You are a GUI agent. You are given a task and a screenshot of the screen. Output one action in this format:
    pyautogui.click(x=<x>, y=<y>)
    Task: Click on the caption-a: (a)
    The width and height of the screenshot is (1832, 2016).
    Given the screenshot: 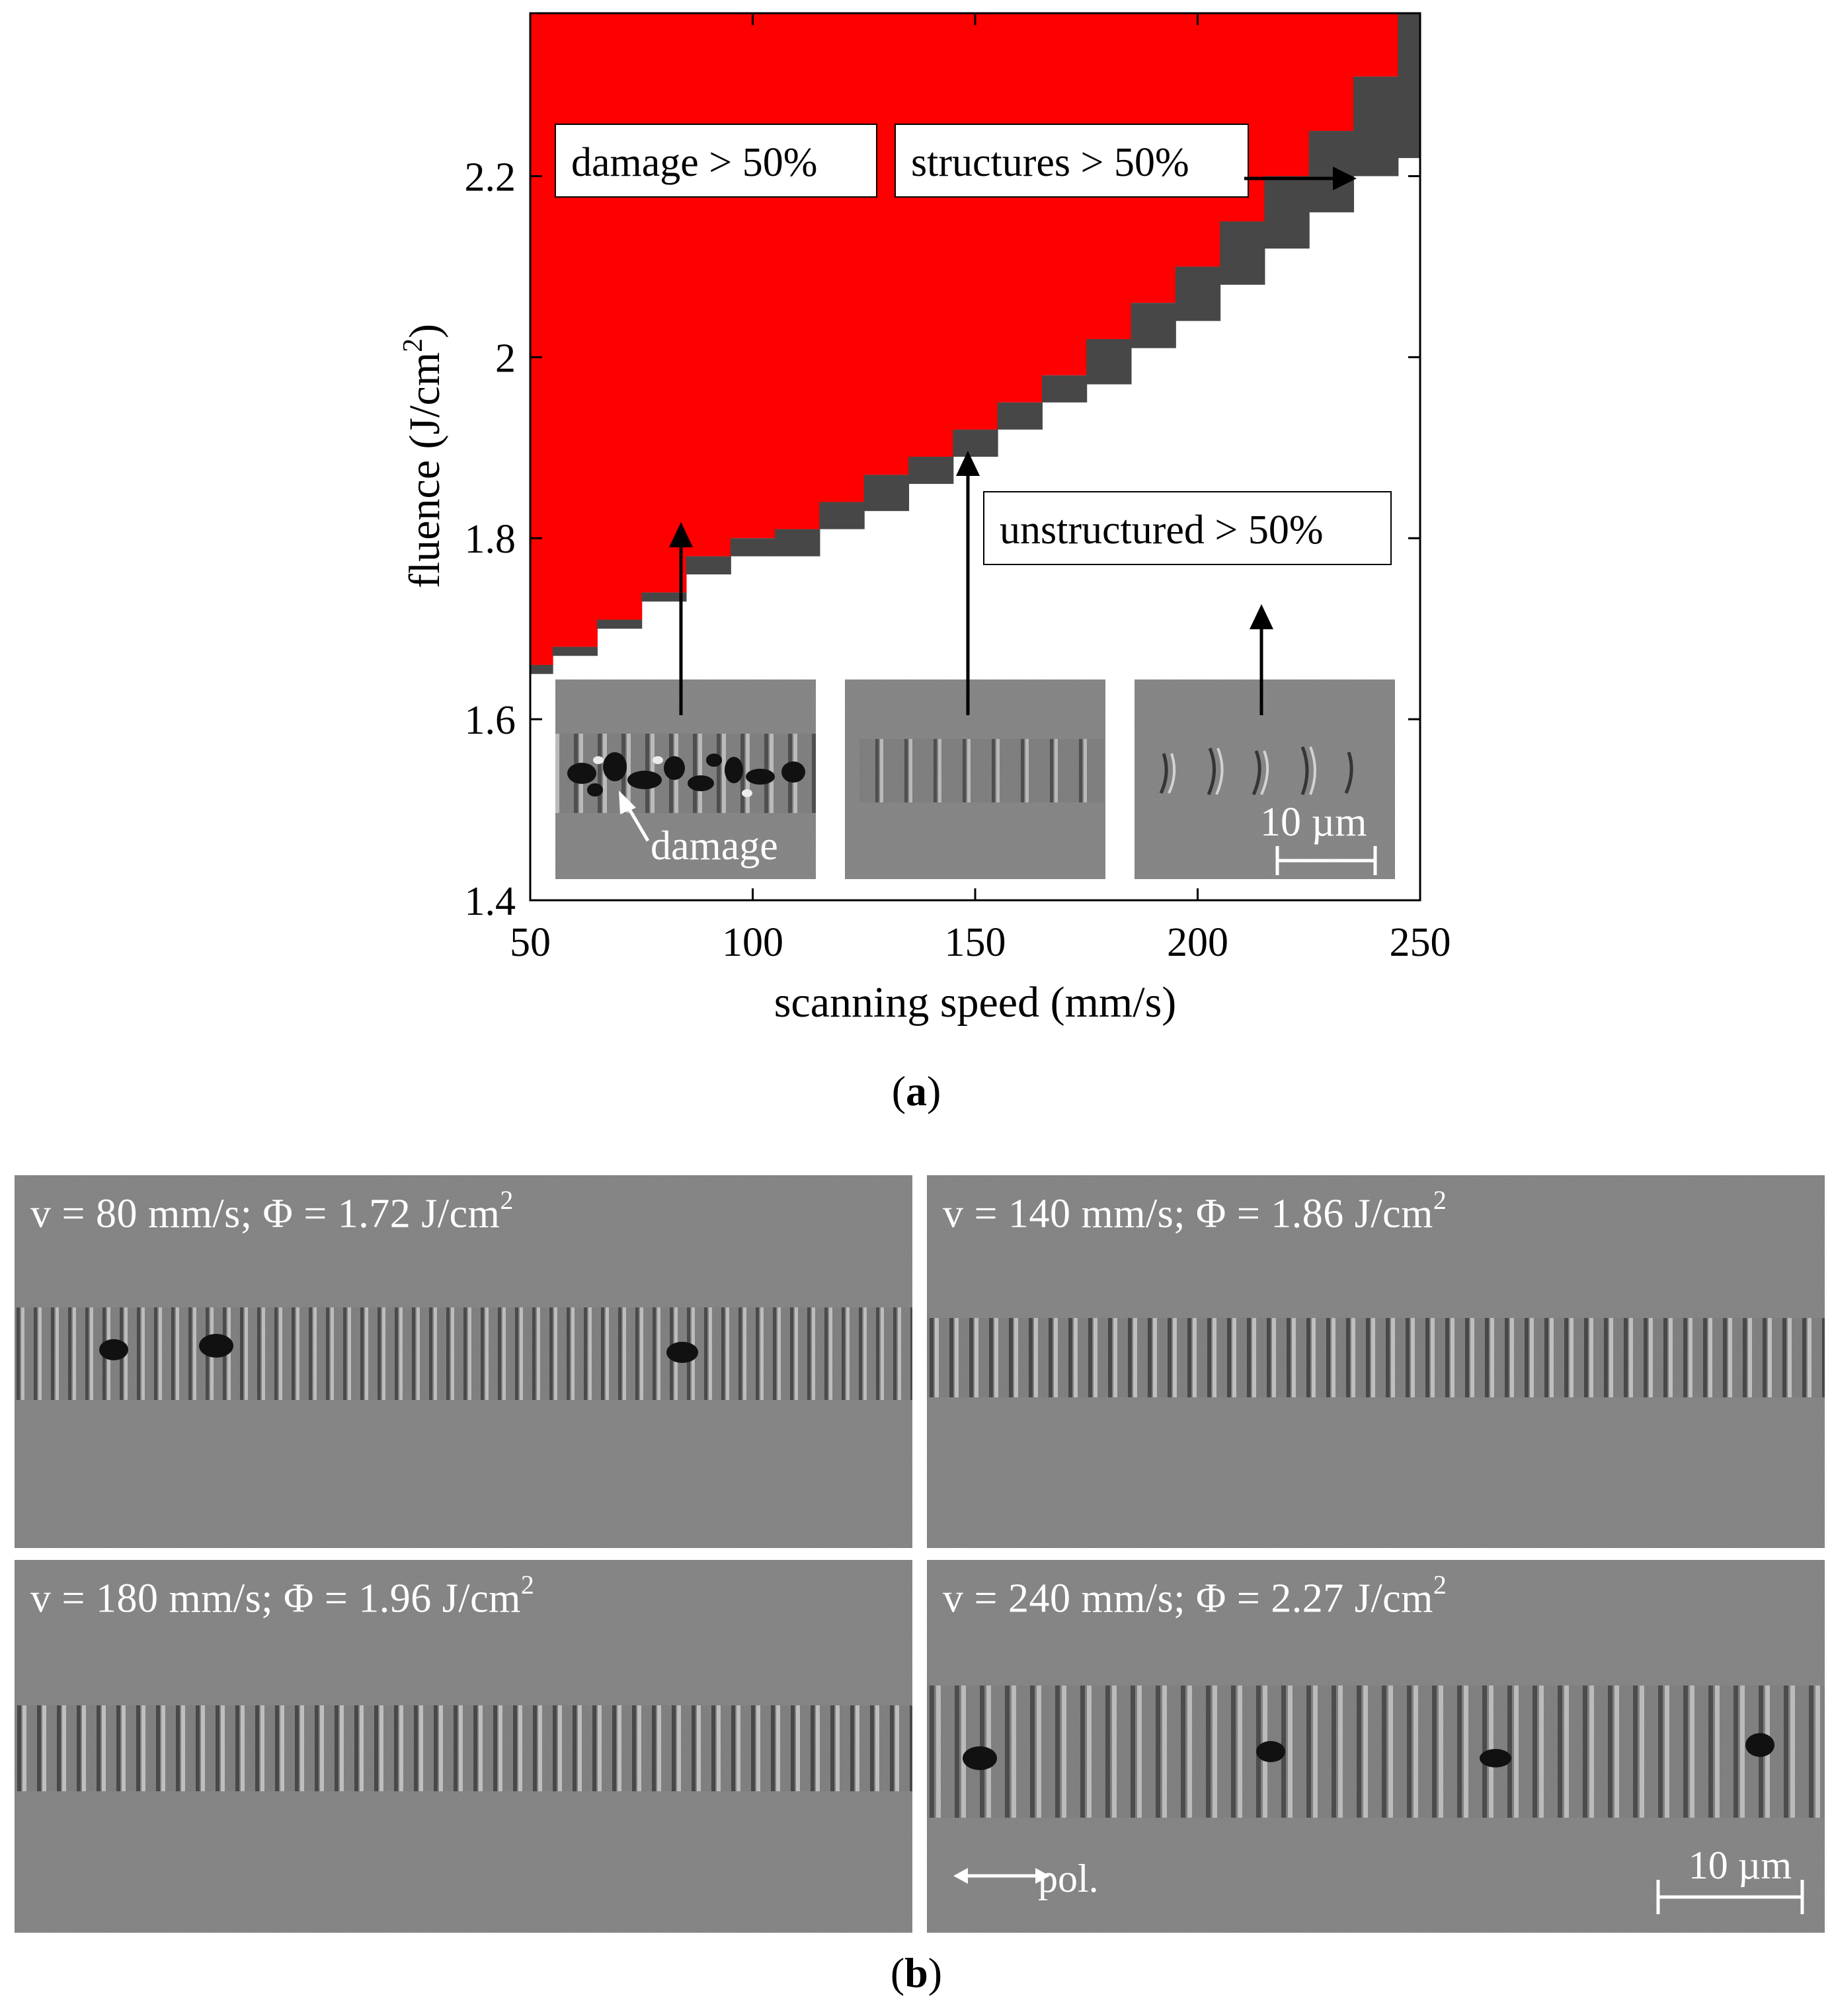 What is the action you would take?
    pyautogui.click(x=916, y=1090)
    